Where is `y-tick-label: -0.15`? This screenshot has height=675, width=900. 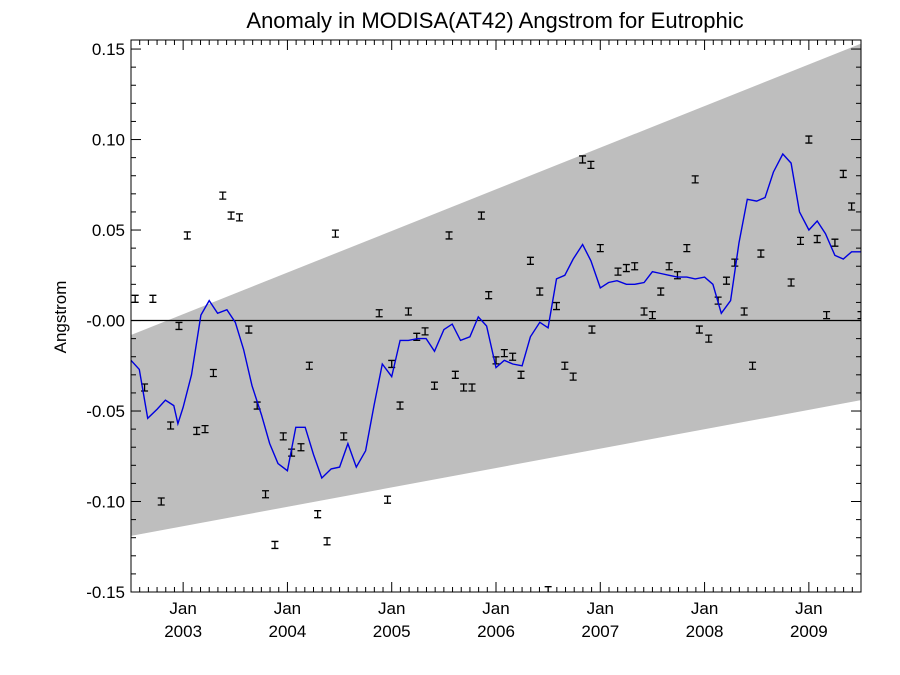 y-tick-label: -0.15 is located at coordinates (105, 592).